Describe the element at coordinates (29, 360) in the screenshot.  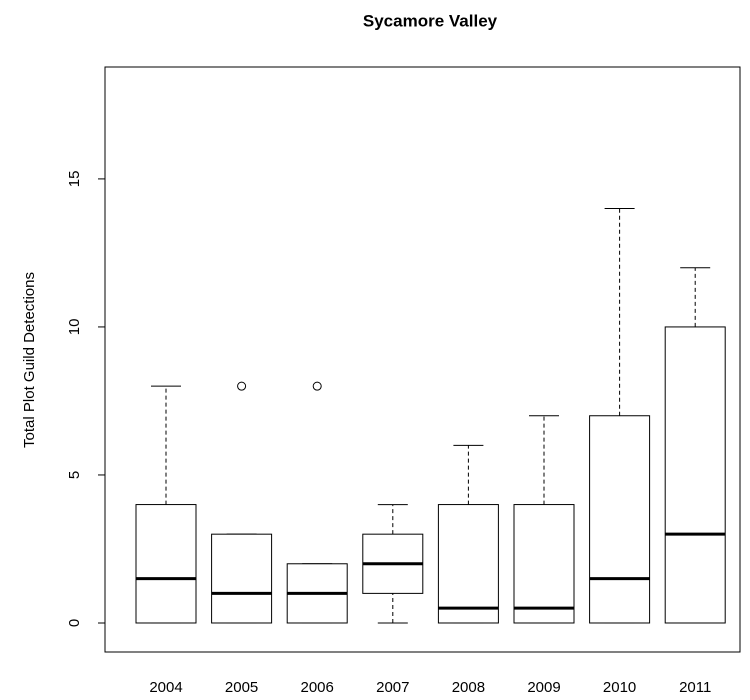
I see `y-axis-label: Total Plot Guild Detections` at that location.